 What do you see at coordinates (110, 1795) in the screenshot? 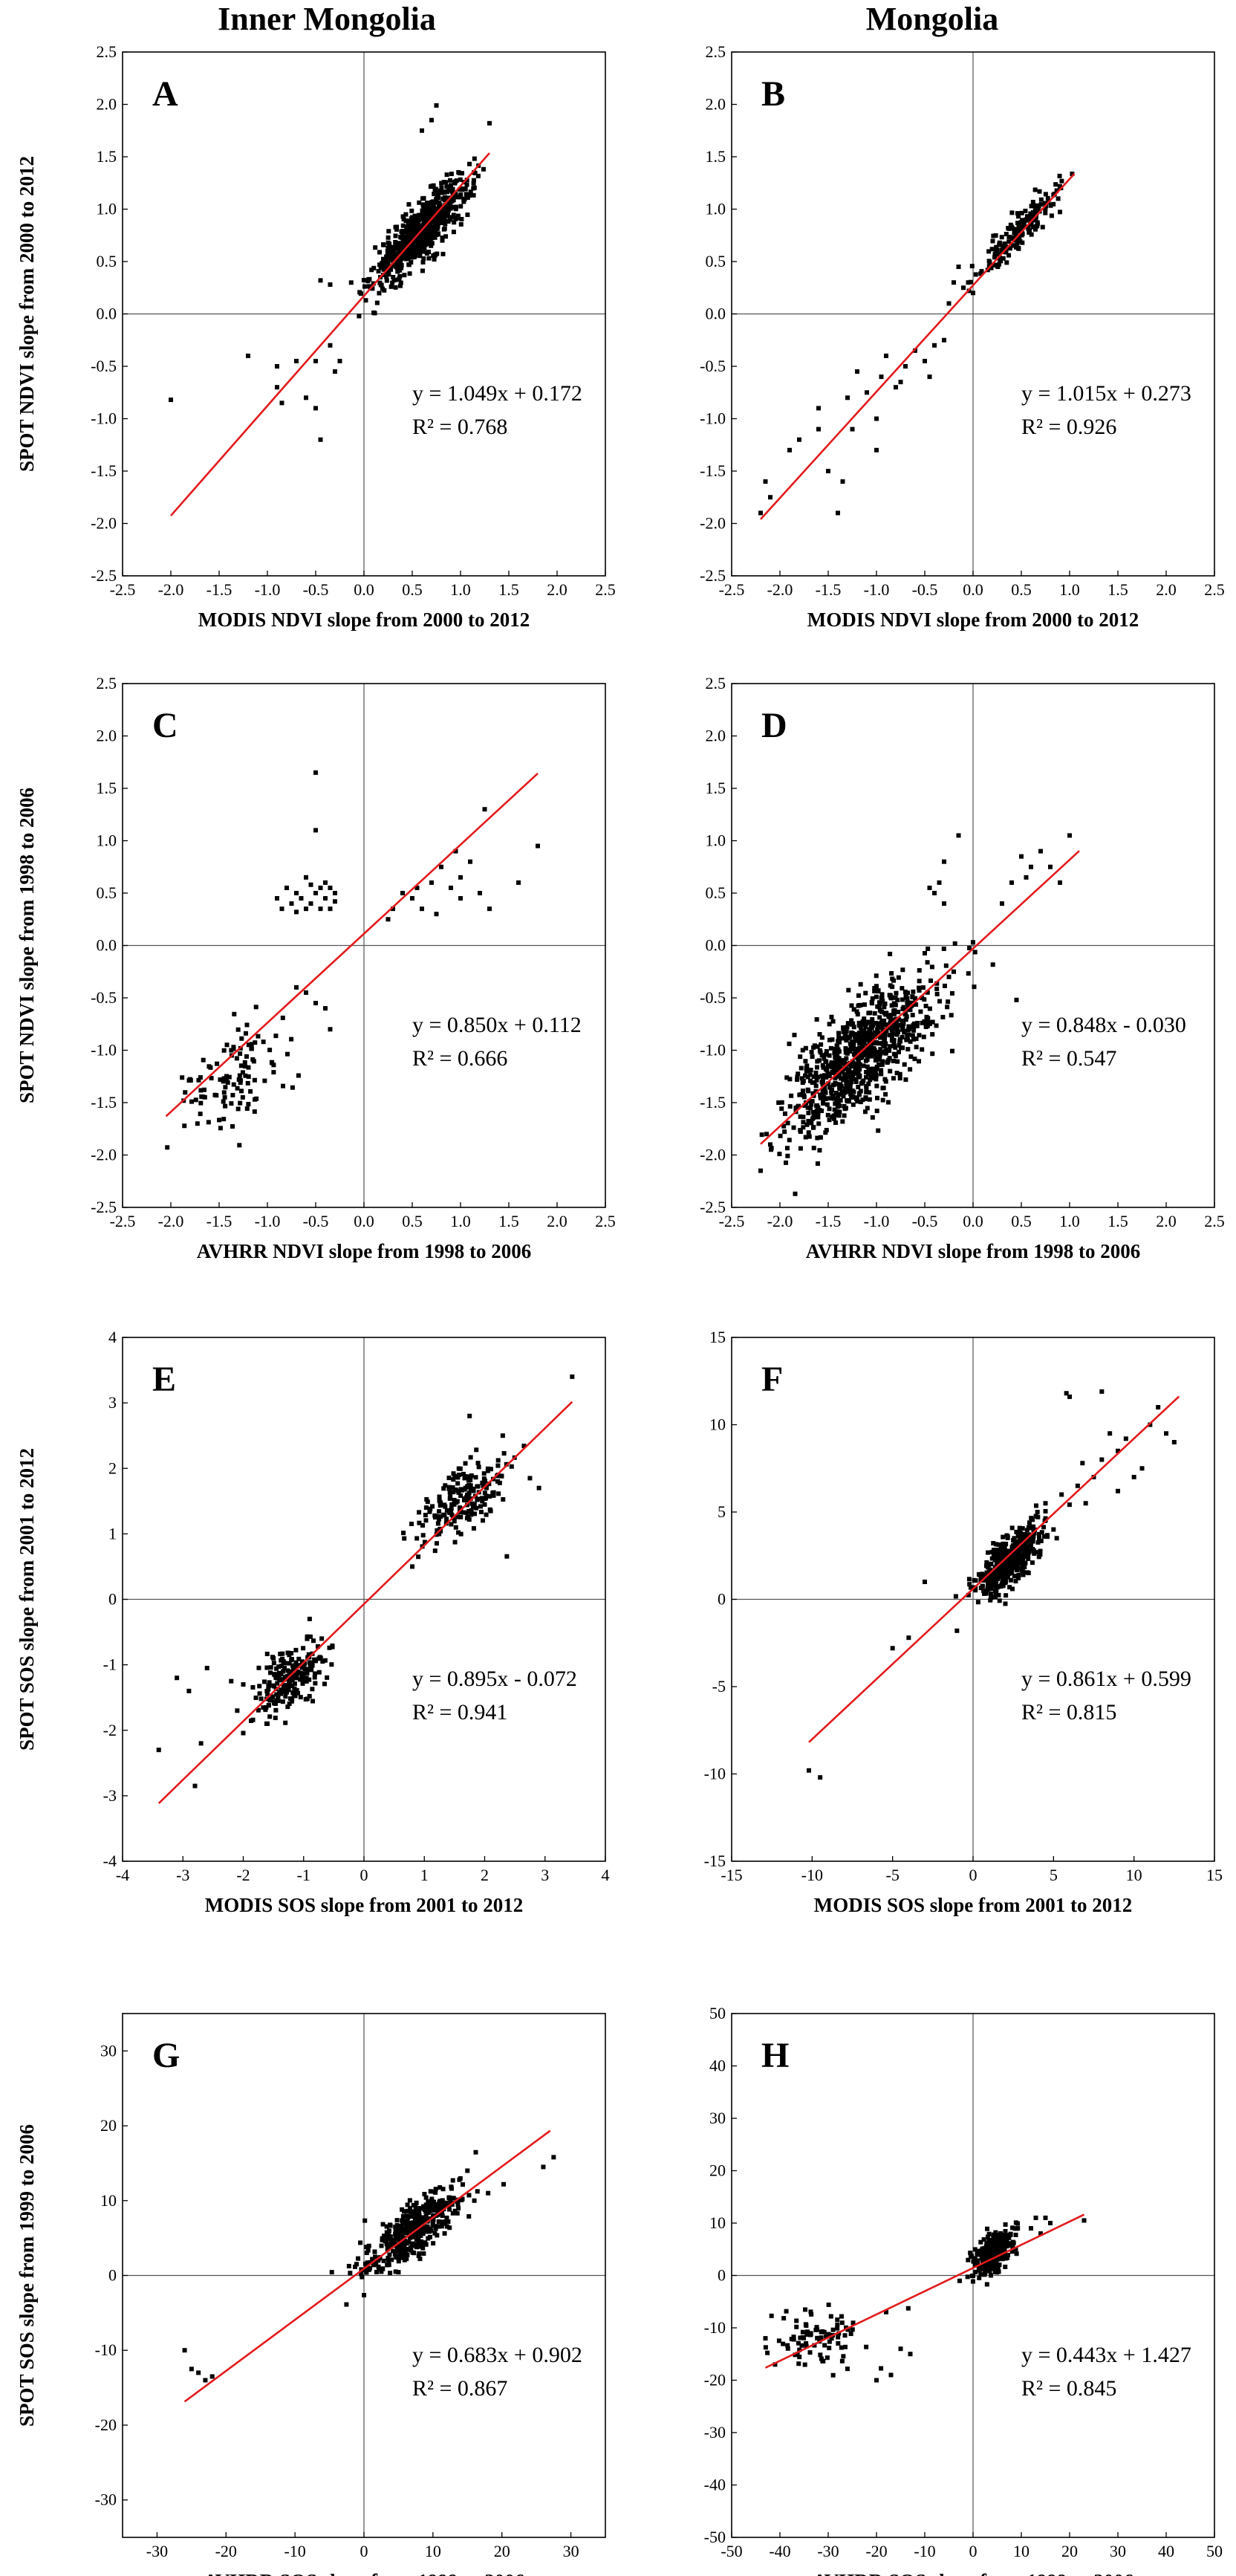
I see `y-tick-label: -3` at bounding box center [110, 1795].